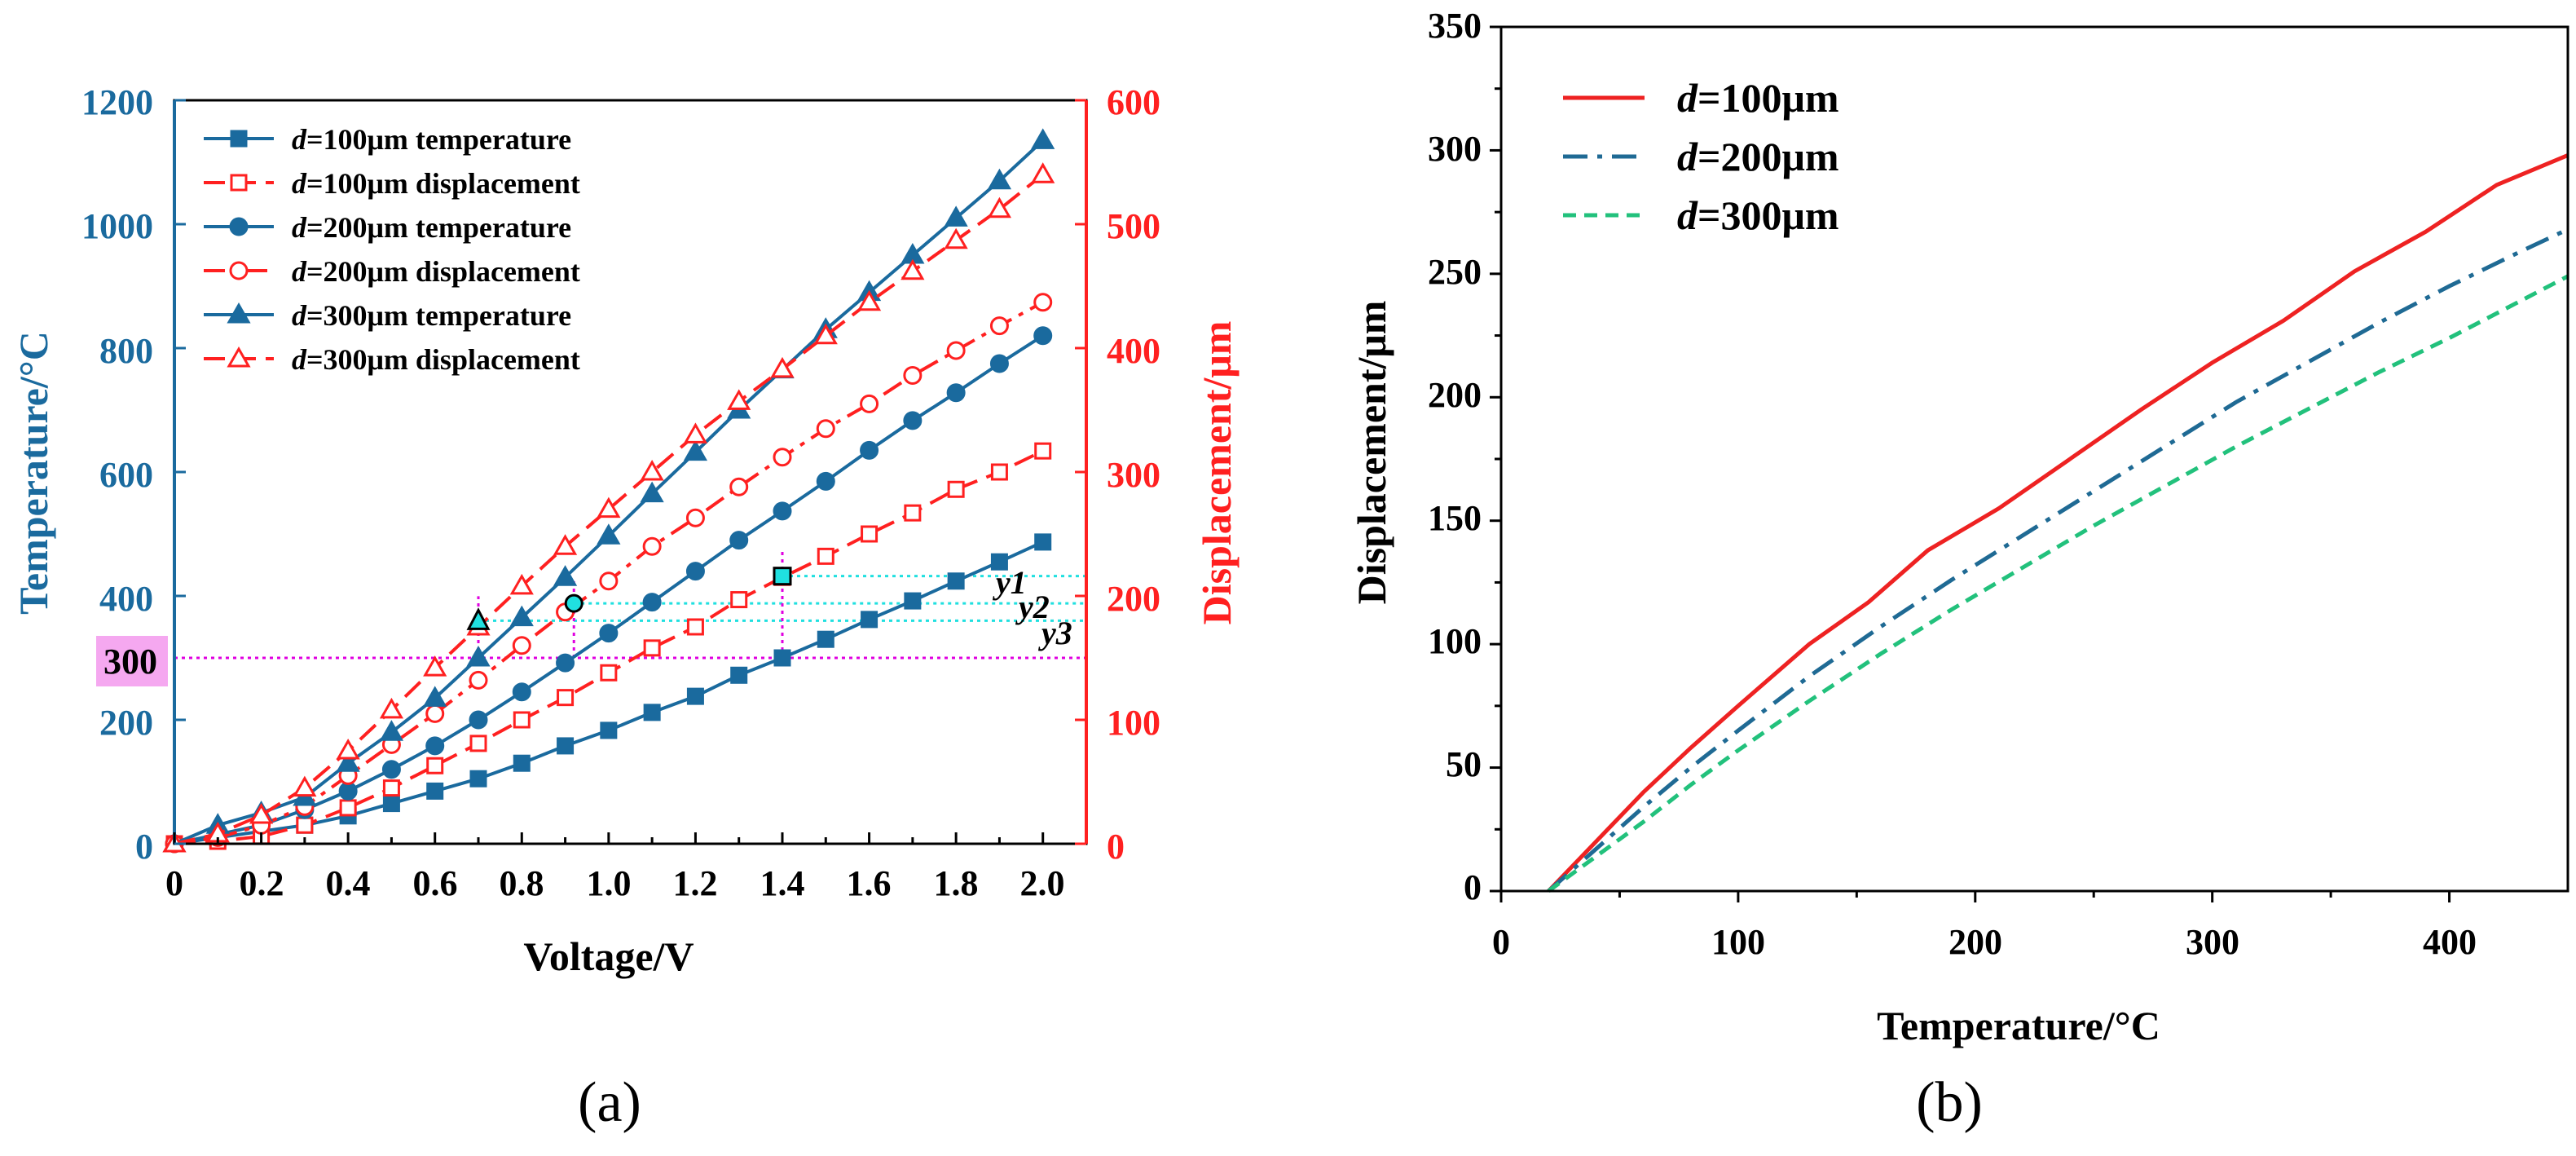  What do you see at coordinates (239, 270) in the screenshot?
I see `legend-marker-d200` at bounding box center [239, 270].